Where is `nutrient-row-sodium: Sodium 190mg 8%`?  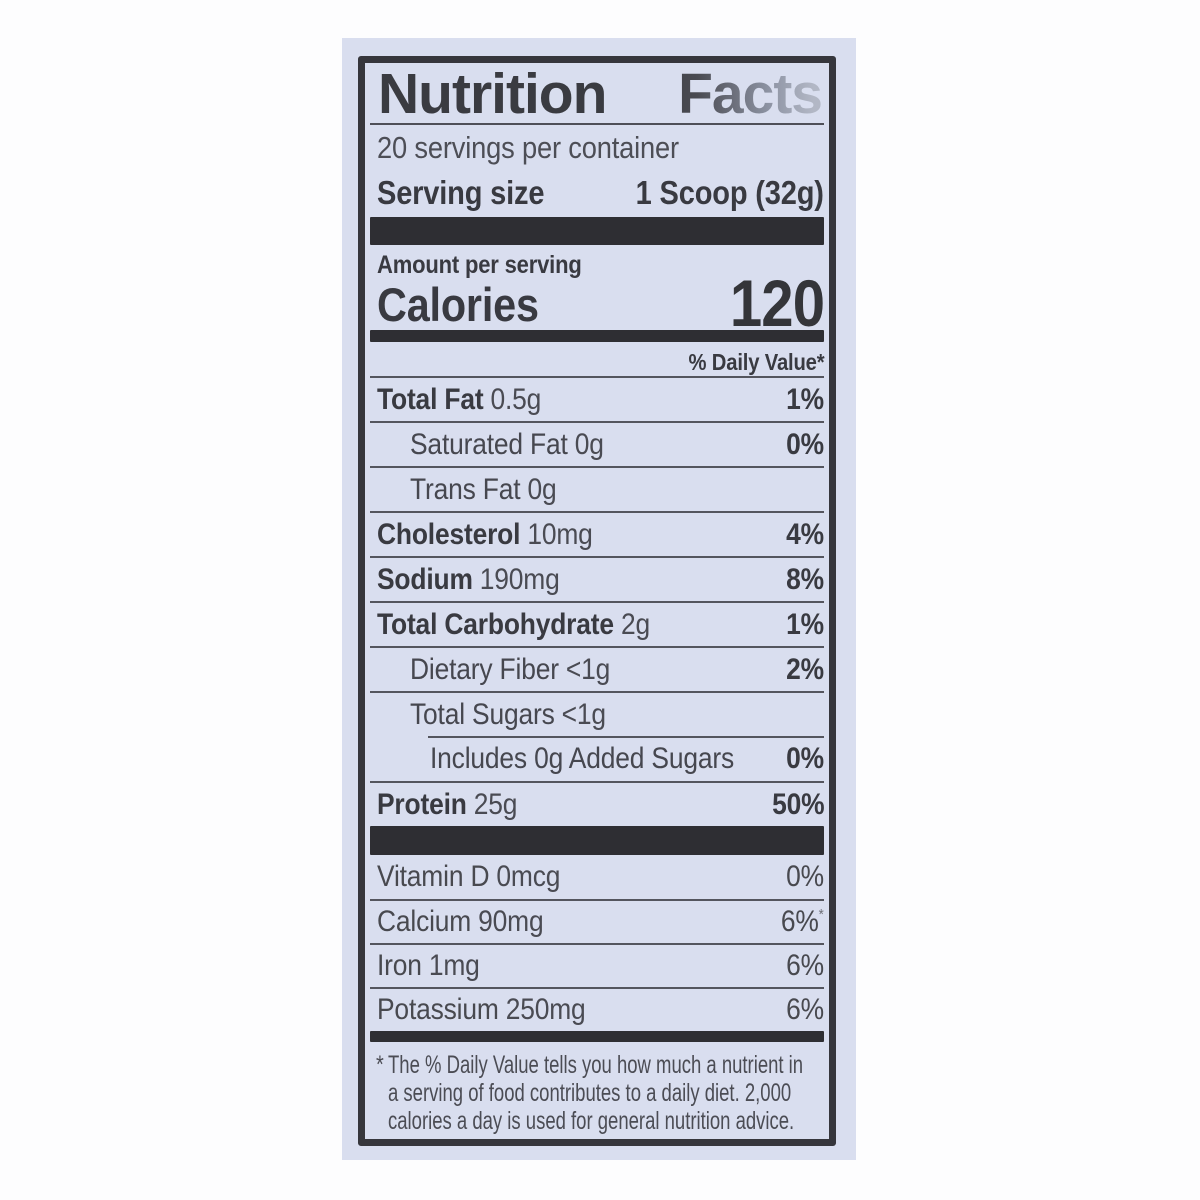 nutrient-row-sodium: Sodium 190mg 8% is located at coordinates (597, 578).